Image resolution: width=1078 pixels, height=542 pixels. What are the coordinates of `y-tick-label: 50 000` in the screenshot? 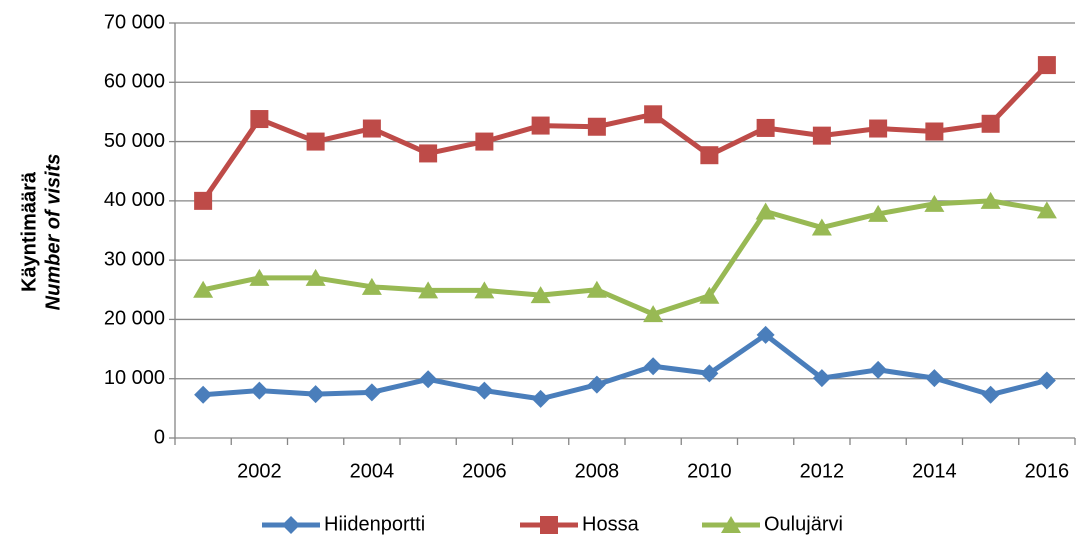 It's located at (134, 141).